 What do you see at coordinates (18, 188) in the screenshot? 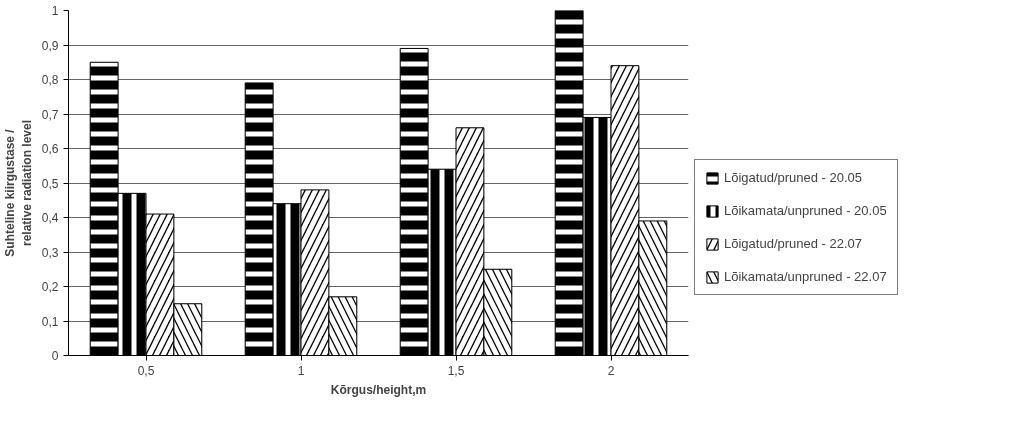
I see `y-axis-title: Suhteline kiirgustase / relative radiation level` at bounding box center [18, 188].